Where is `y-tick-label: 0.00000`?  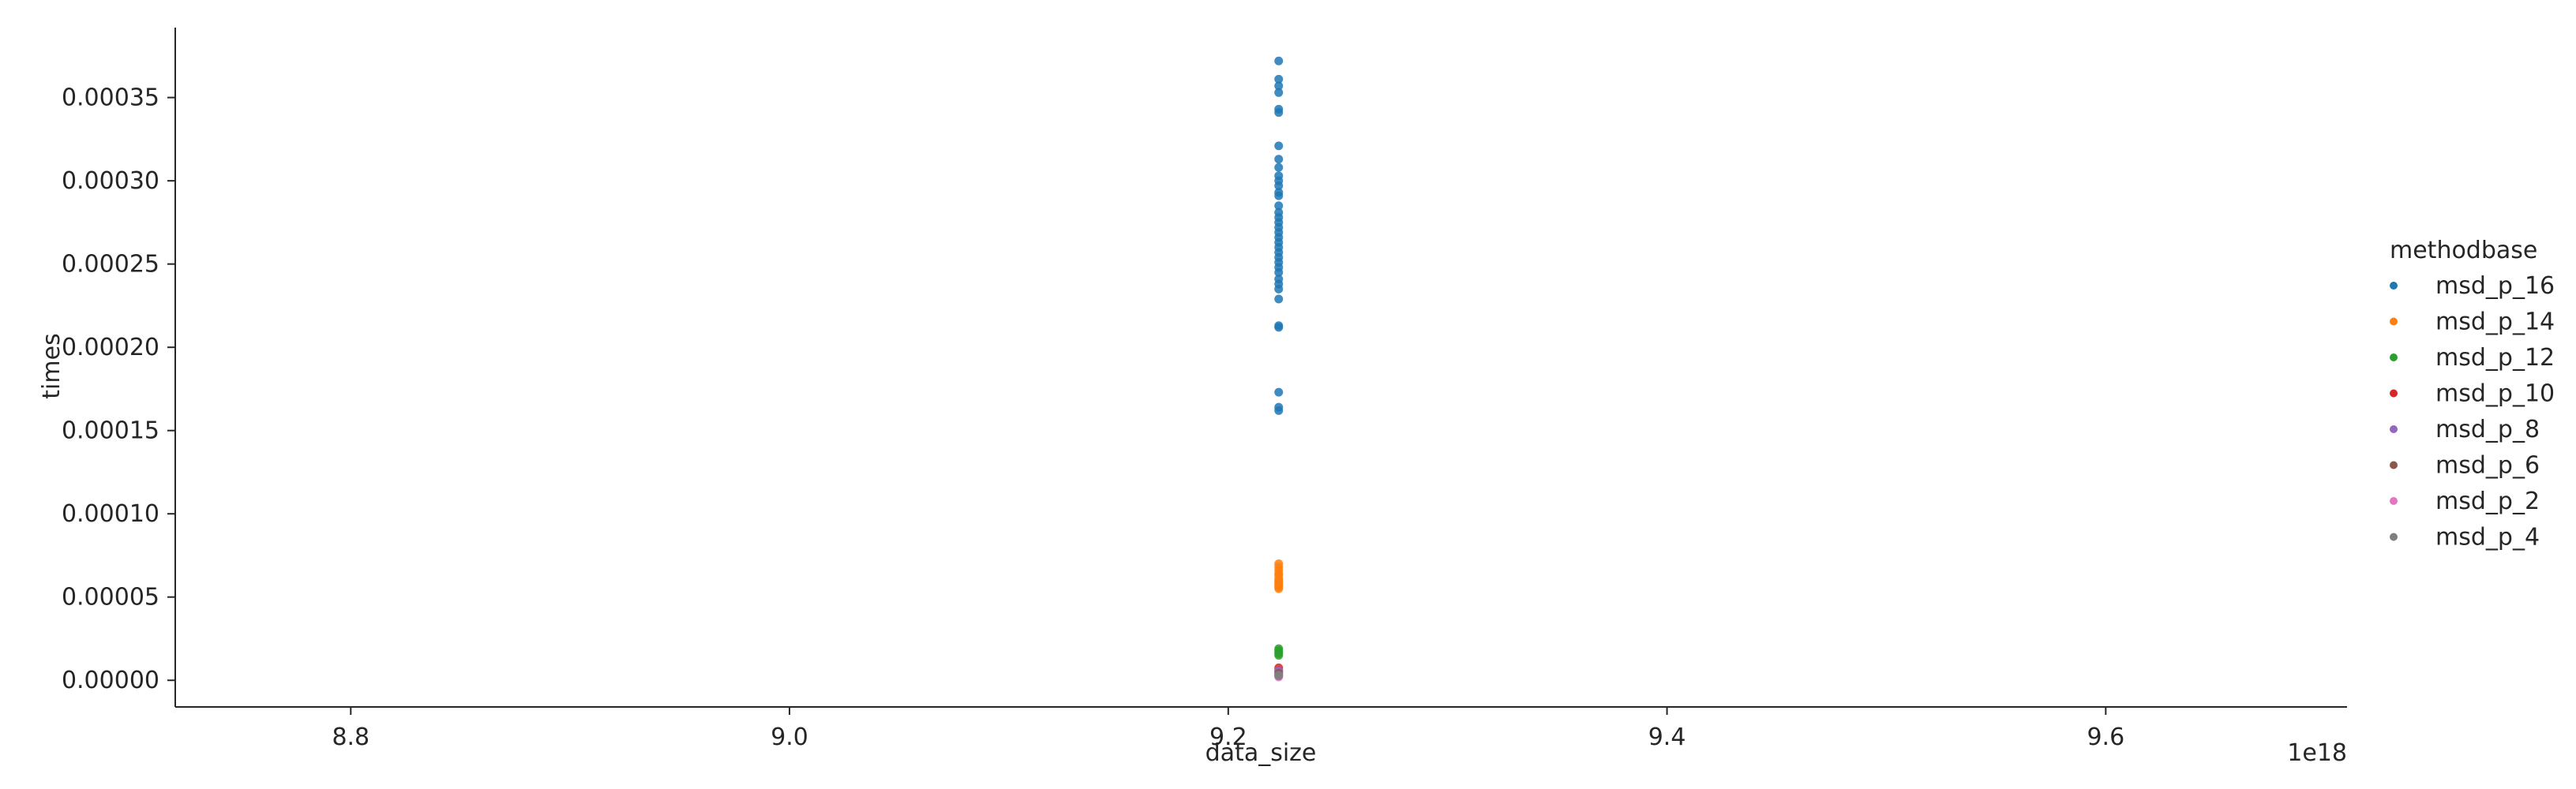 y-tick-label: 0.00000 is located at coordinates (110, 680).